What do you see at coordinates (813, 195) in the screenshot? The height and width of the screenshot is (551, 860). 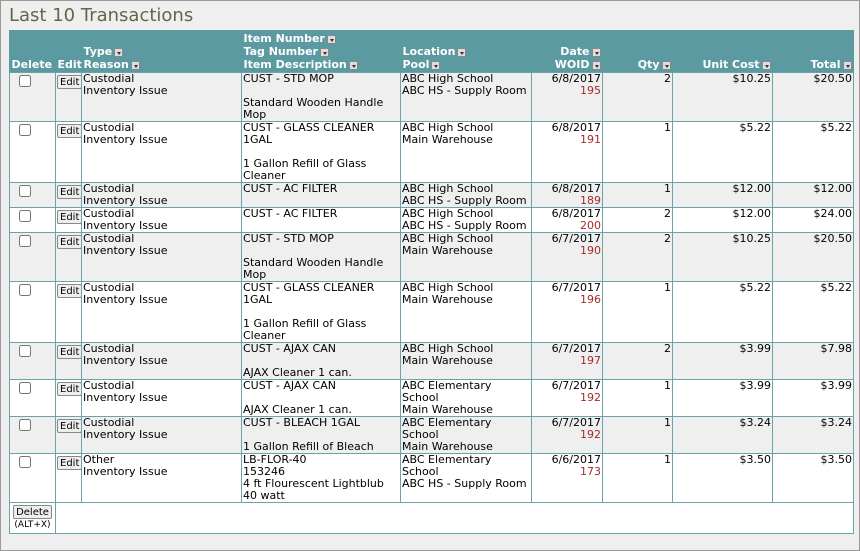 I see `cell: $12.00` at bounding box center [813, 195].